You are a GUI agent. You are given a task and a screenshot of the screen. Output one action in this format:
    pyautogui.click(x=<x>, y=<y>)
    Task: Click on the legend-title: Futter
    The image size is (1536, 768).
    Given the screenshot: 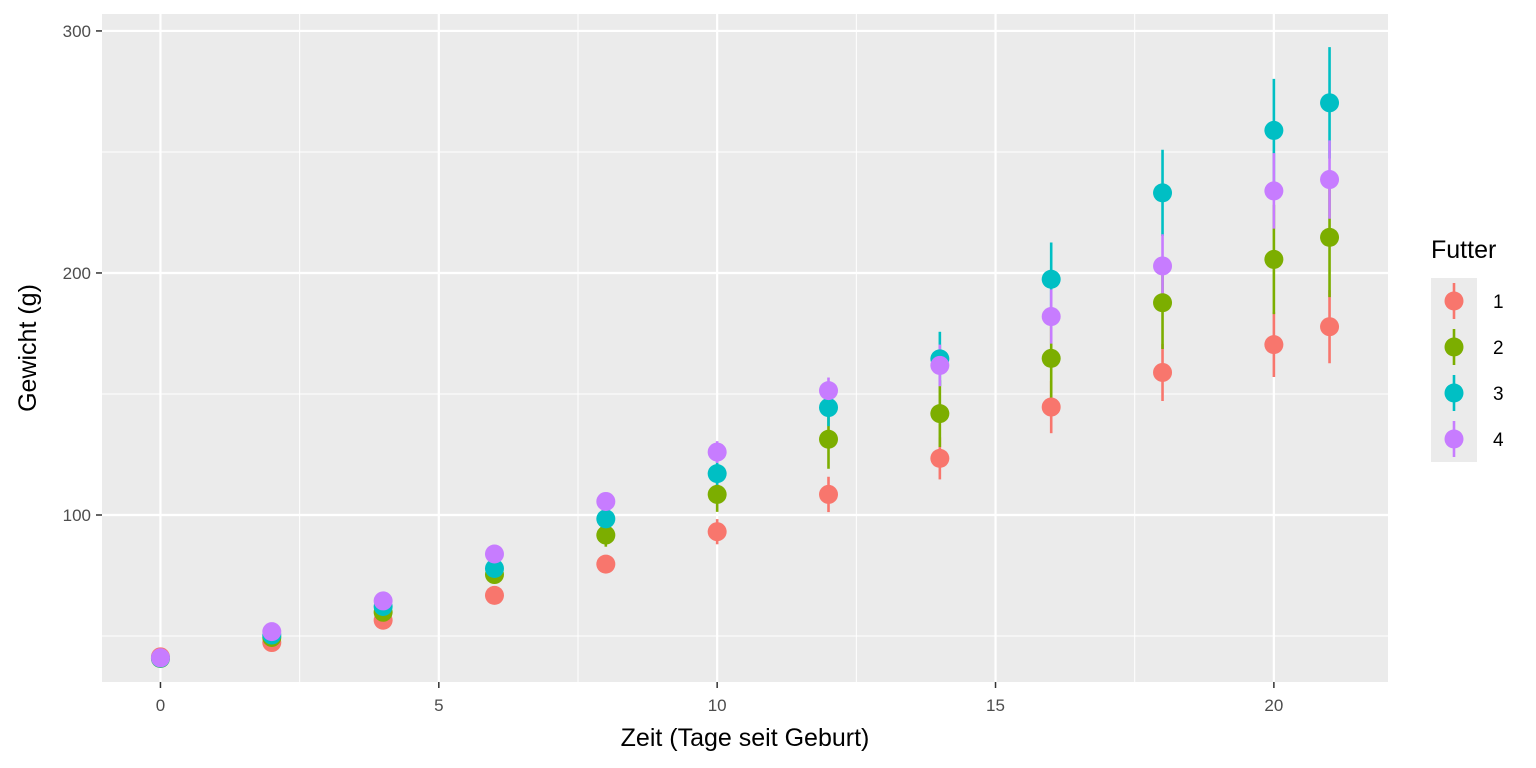 What is the action you would take?
    pyautogui.click(x=1463, y=250)
    